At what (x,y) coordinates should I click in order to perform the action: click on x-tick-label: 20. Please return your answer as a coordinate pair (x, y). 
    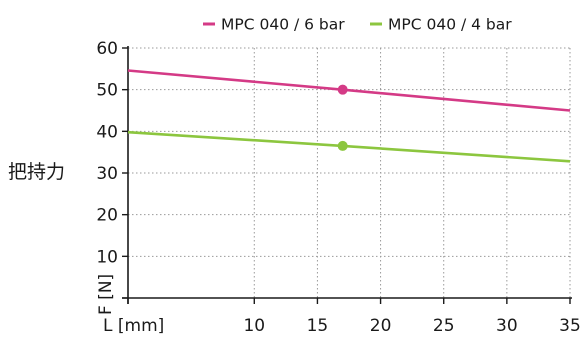
    Looking at the image, I should click on (381, 326).